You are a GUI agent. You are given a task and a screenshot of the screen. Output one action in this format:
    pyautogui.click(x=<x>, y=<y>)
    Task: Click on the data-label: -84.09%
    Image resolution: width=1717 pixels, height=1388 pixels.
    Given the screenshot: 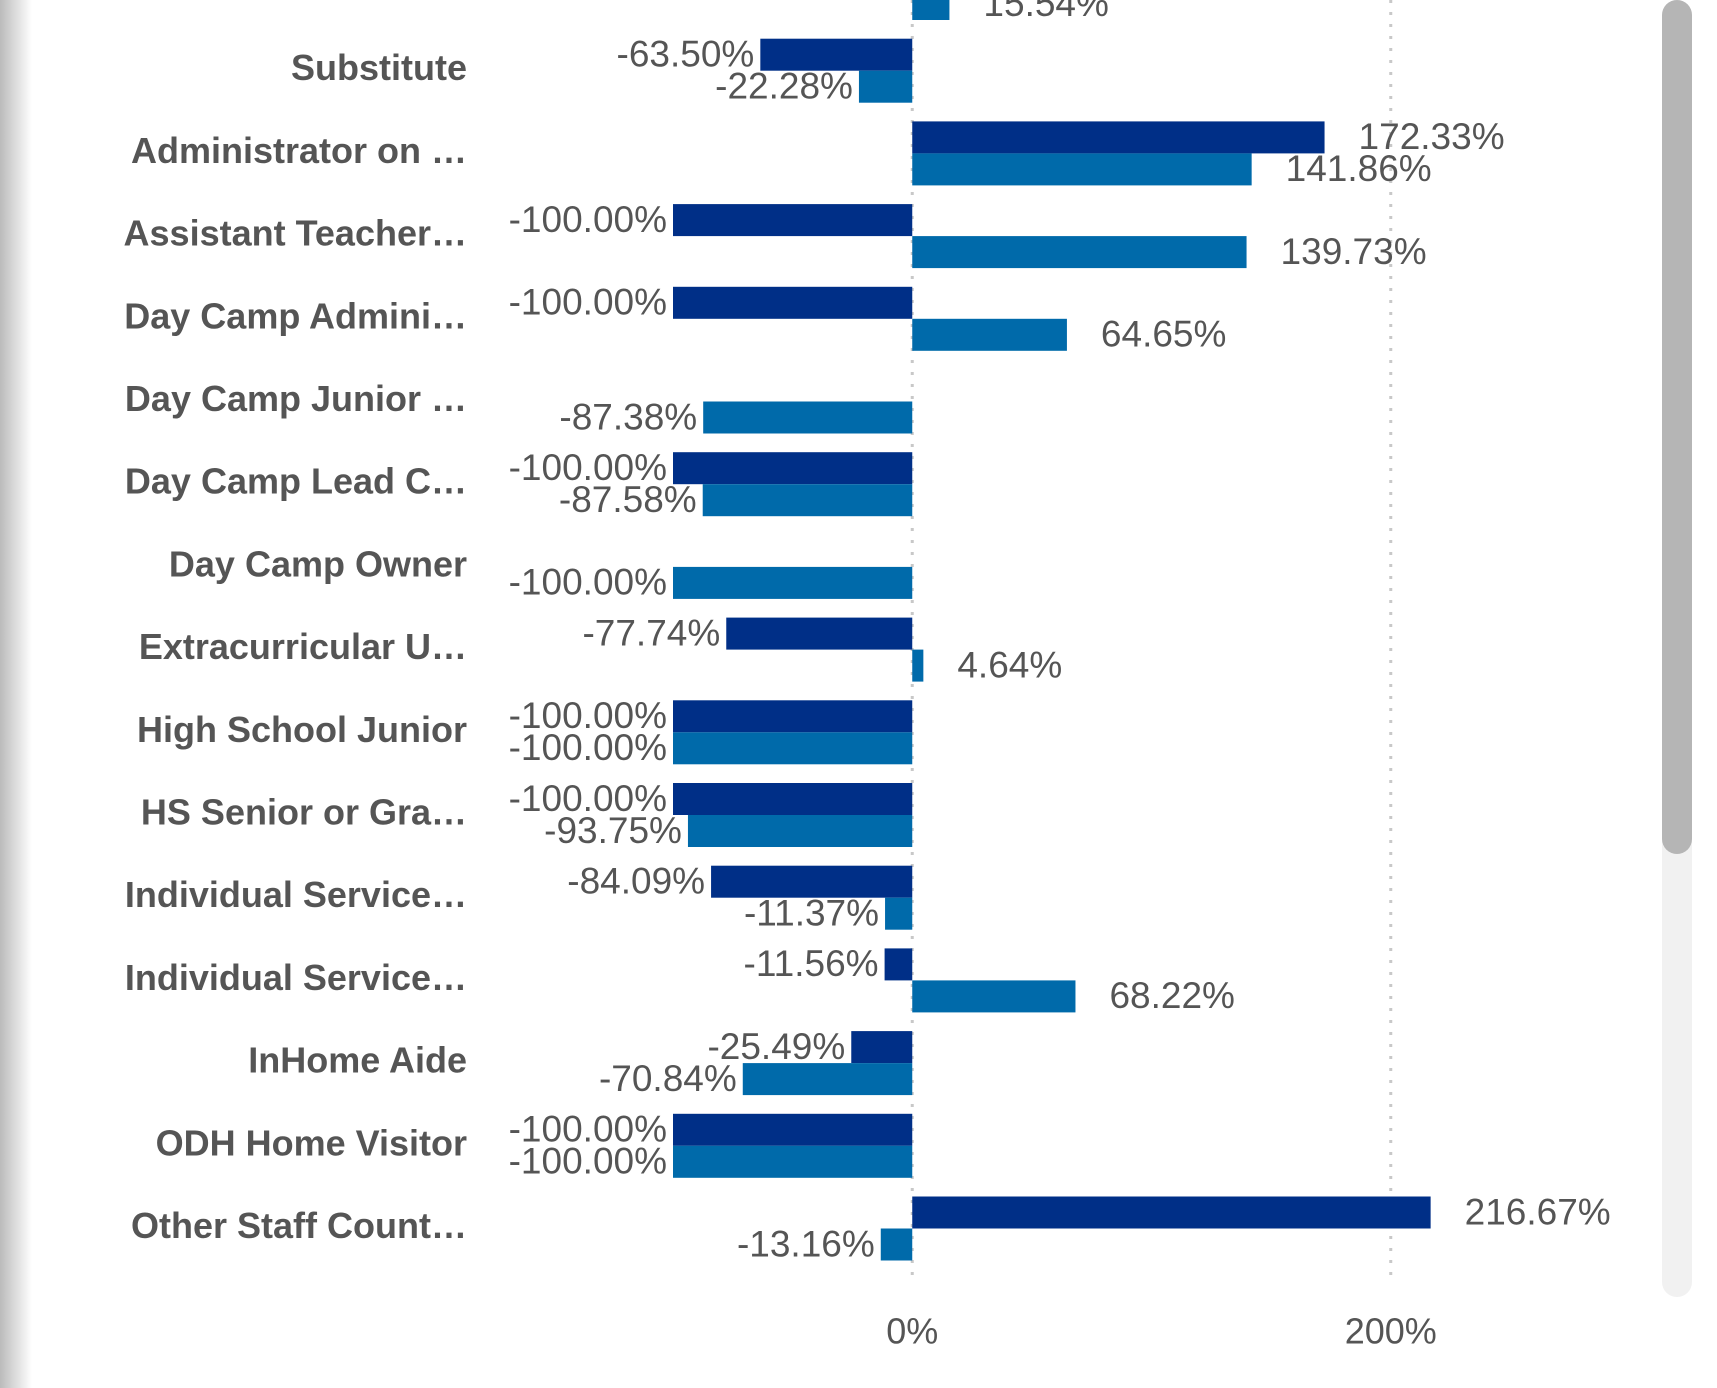 What is the action you would take?
    pyautogui.click(x=636, y=880)
    